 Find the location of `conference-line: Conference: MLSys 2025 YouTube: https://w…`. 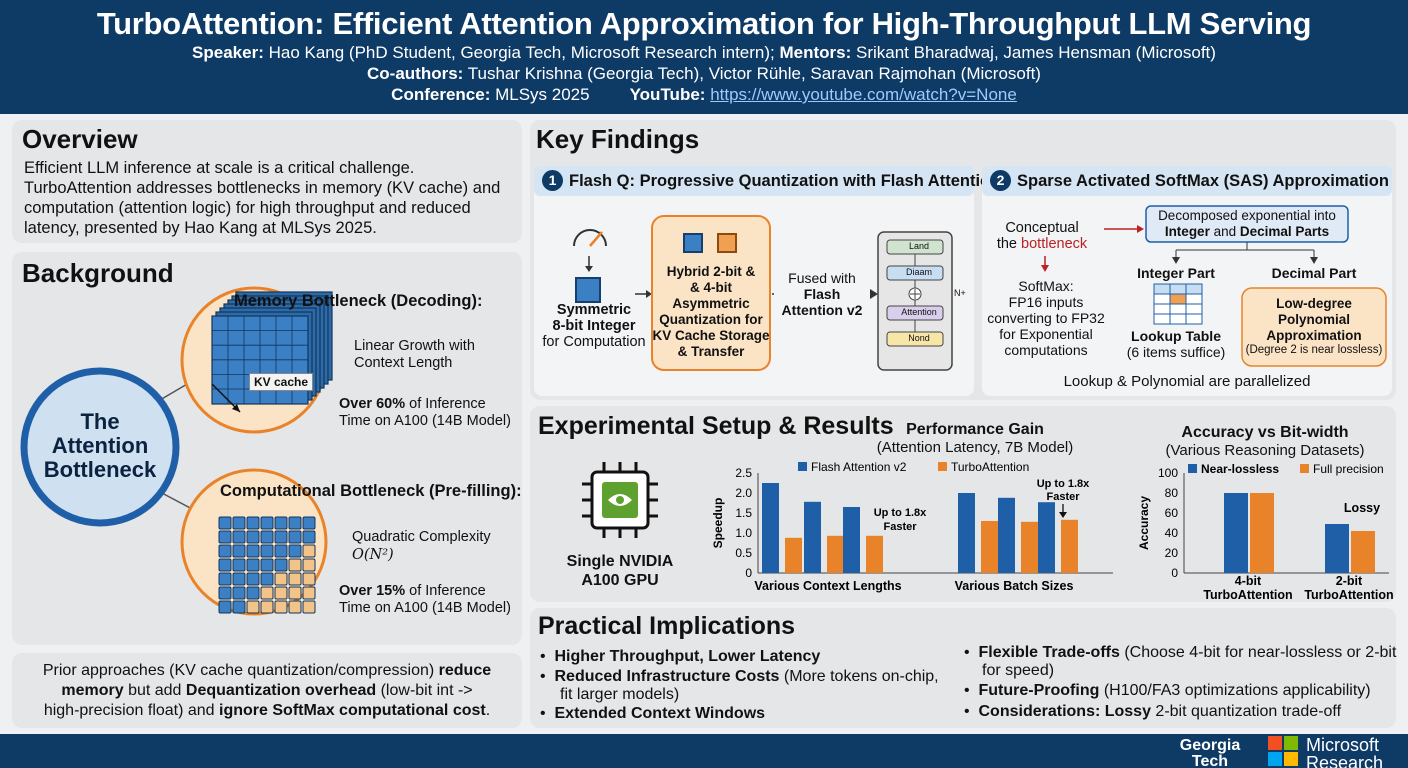

conference-line: Conference: MLSys 2025 YouTube: https://w… is located at coordinates (704, 94).